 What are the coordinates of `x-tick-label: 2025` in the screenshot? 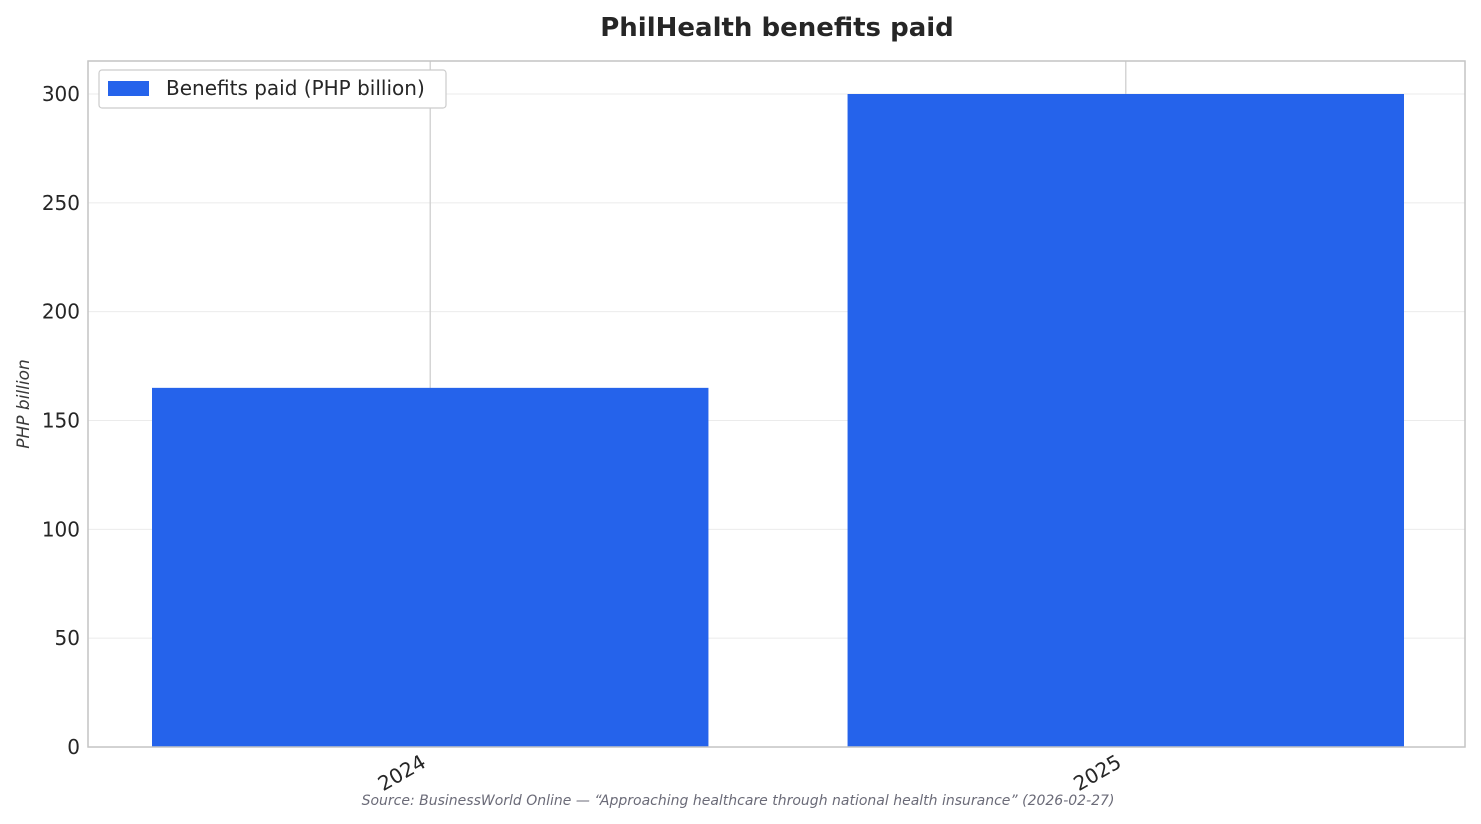 It's located at (1097, 773).